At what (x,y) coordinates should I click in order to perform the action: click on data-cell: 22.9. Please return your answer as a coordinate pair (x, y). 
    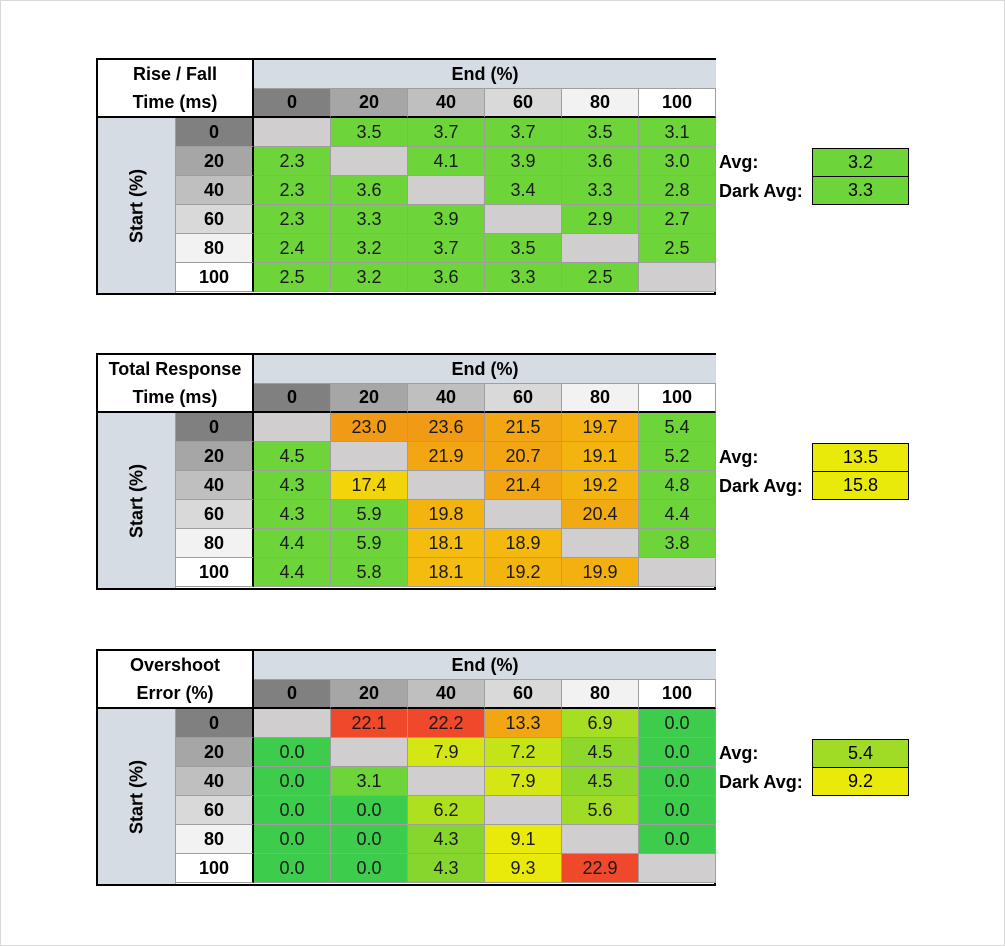
    Looking at the image, I should click on (600, 868).